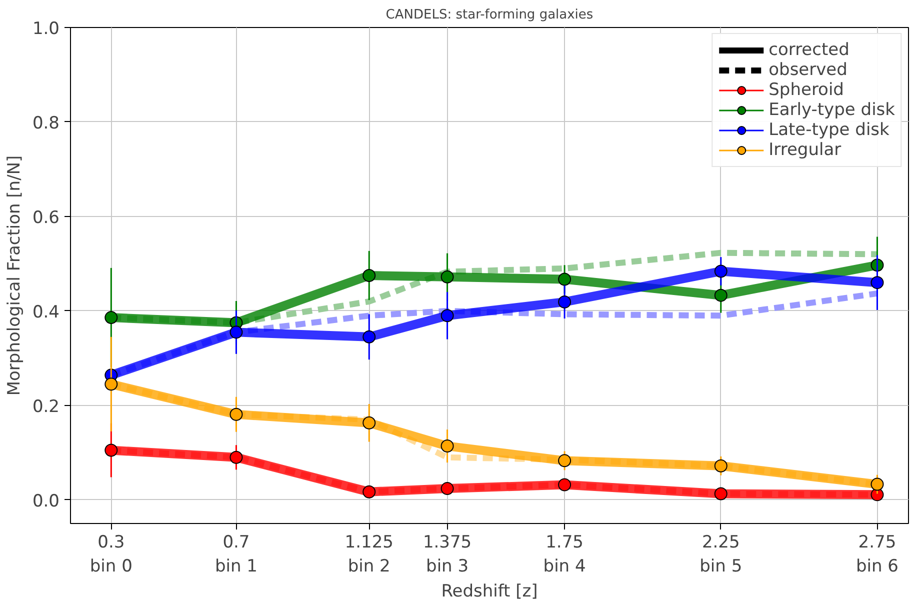 This screenshot has height=604, width=913. I want to click on chart-title: CANDELS: star-forming galaxies, so click(490, 15).